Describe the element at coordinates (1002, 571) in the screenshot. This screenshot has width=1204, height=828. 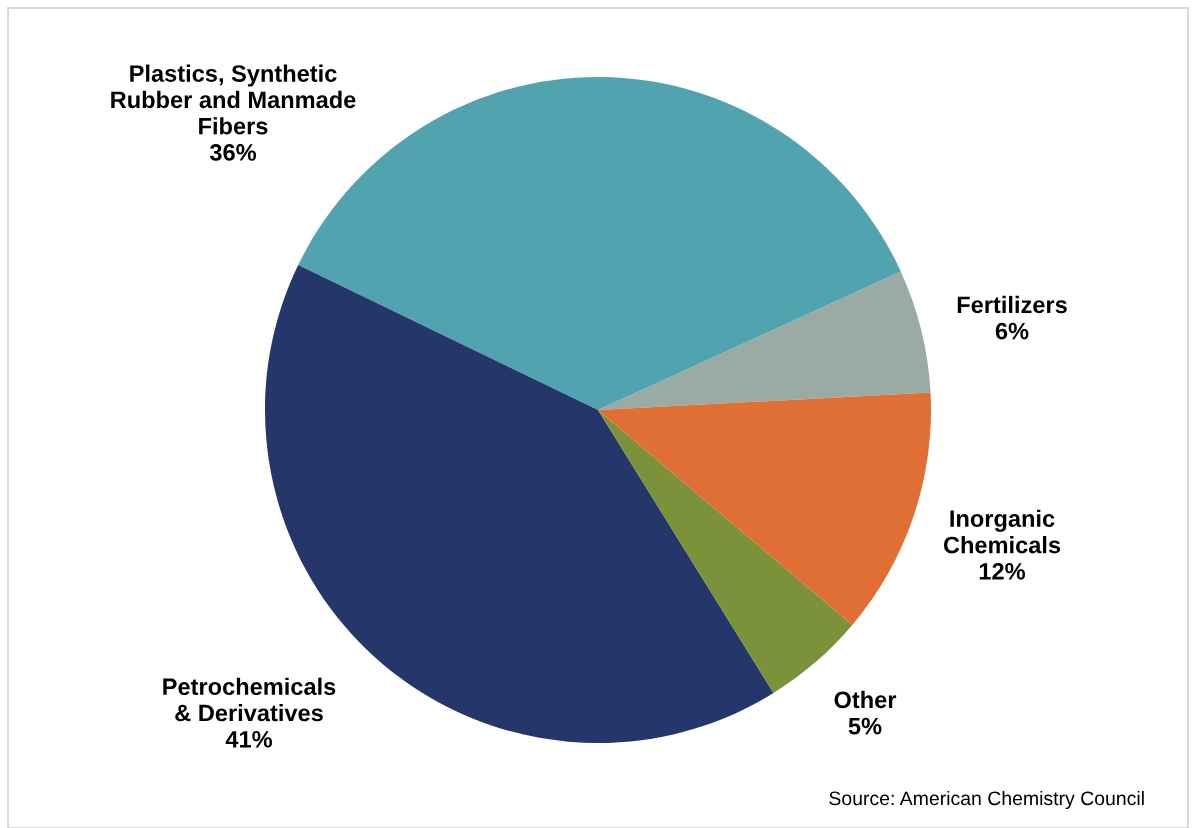
I see `data-label: 12%` at that location.